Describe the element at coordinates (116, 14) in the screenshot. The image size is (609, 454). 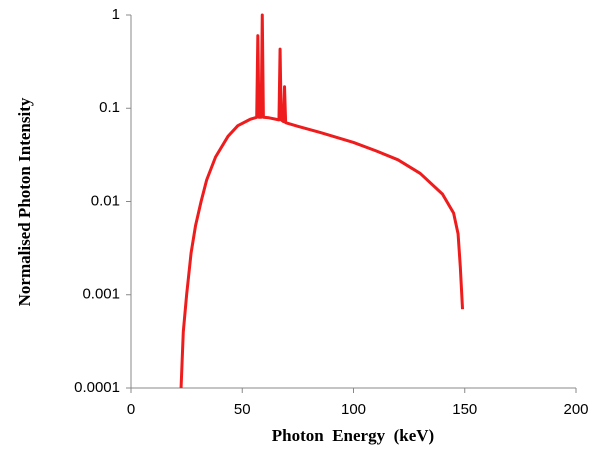
I see `y-tick-label: 1` at that location.